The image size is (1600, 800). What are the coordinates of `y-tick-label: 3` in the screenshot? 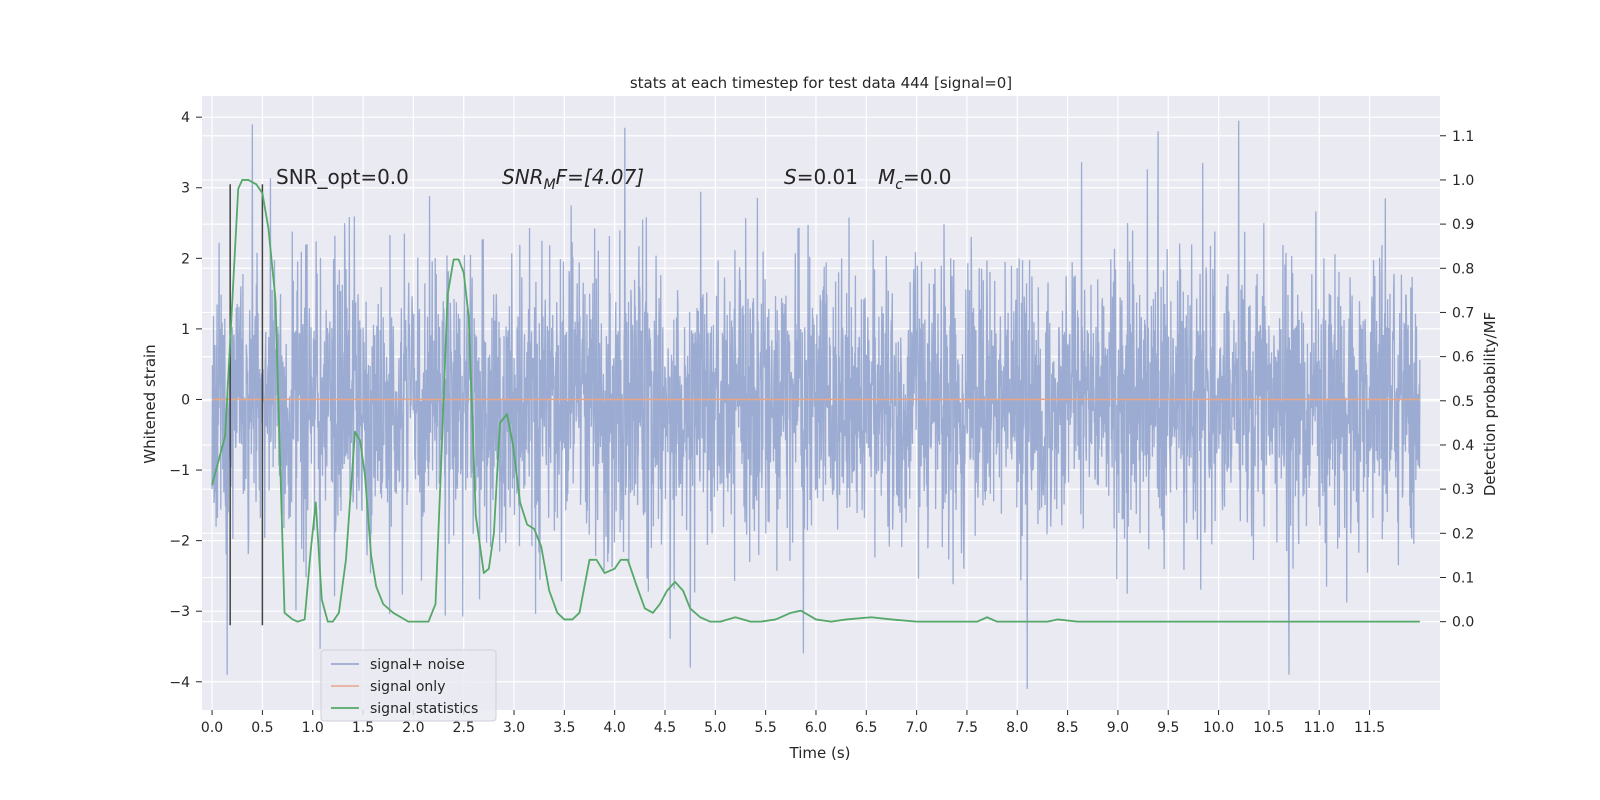 It's located at (185, 189).